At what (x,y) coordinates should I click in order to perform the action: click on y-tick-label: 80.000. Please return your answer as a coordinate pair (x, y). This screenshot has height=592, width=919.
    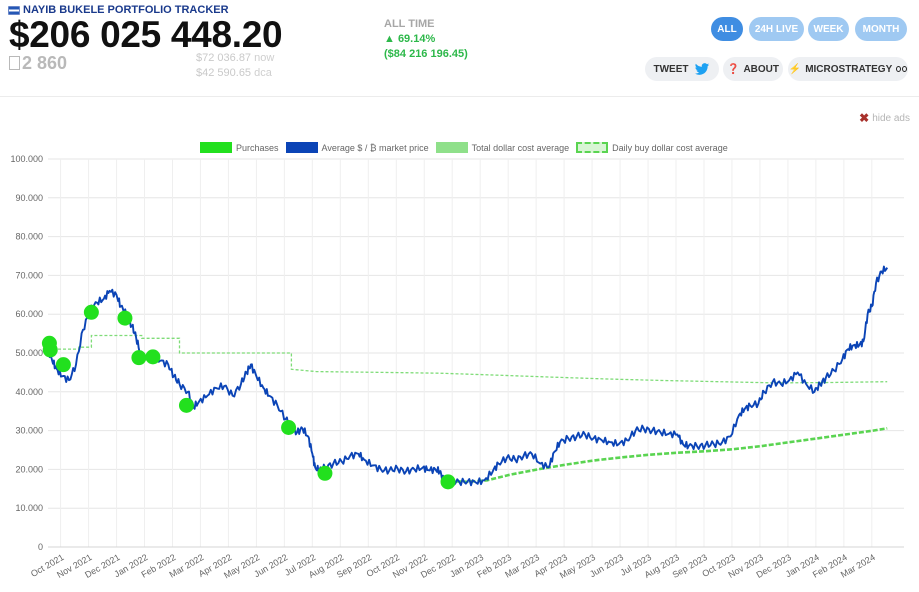
    Looking at the image, I should click on (29, 237).